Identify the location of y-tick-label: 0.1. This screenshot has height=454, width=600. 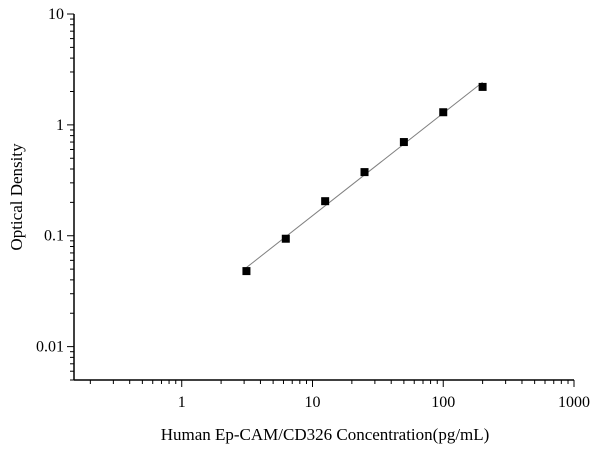
(54, 236).